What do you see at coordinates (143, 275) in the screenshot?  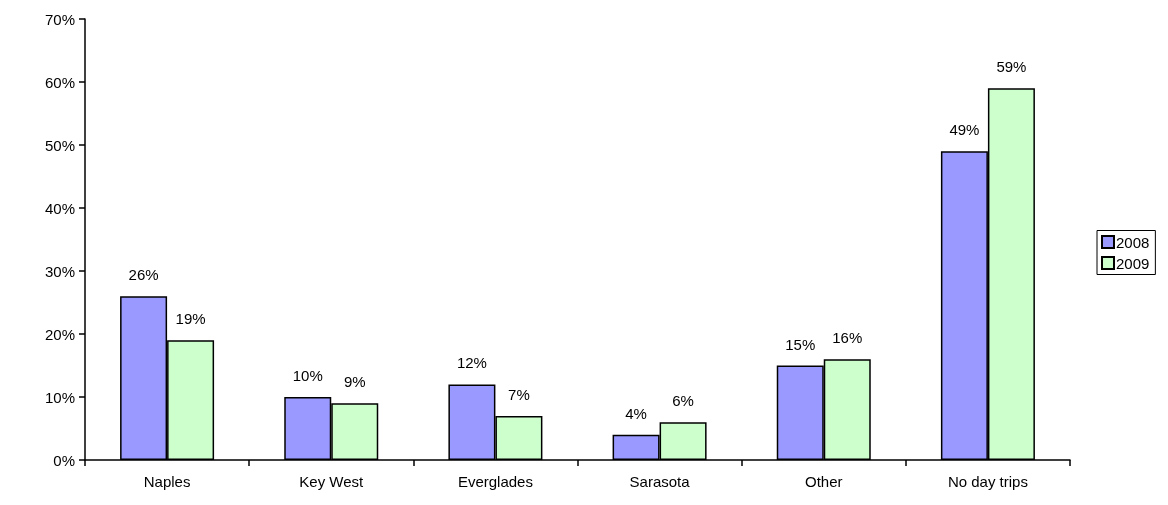 I see `data-label: 26%` at bounding box center [143, 275].